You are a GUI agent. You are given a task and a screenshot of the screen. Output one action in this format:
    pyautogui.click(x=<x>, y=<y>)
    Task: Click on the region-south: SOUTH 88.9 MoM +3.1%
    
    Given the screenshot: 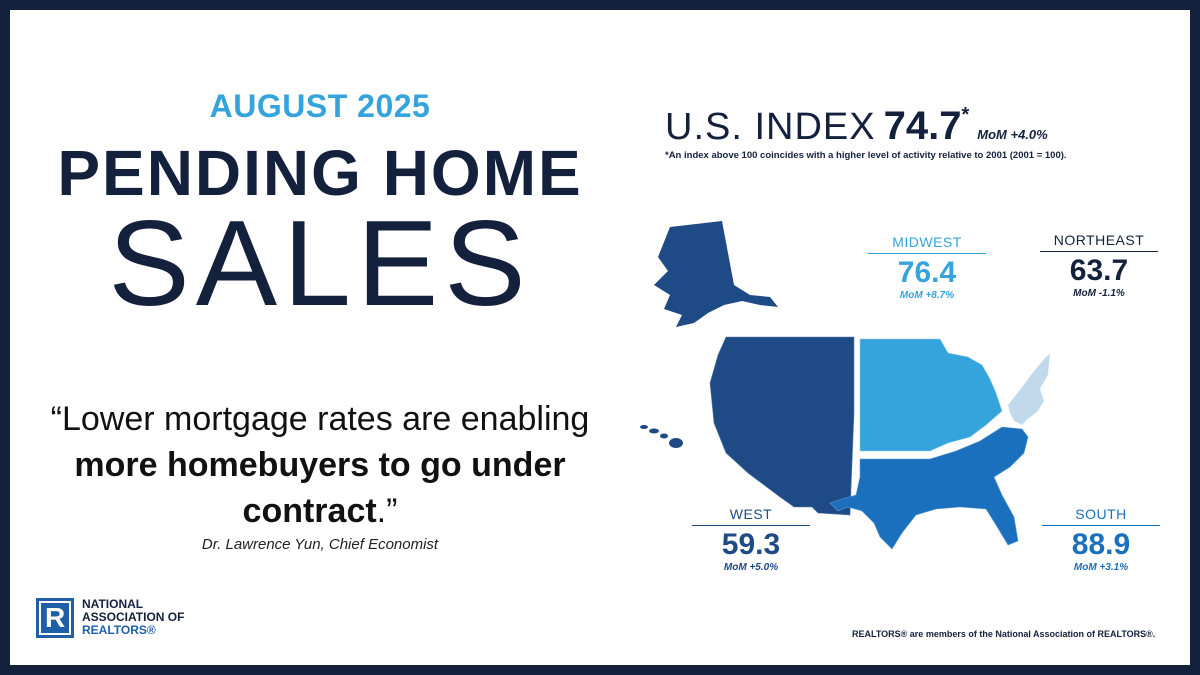 What is the action you would take?
    pyautogui.click(x=1101, y=539)
    